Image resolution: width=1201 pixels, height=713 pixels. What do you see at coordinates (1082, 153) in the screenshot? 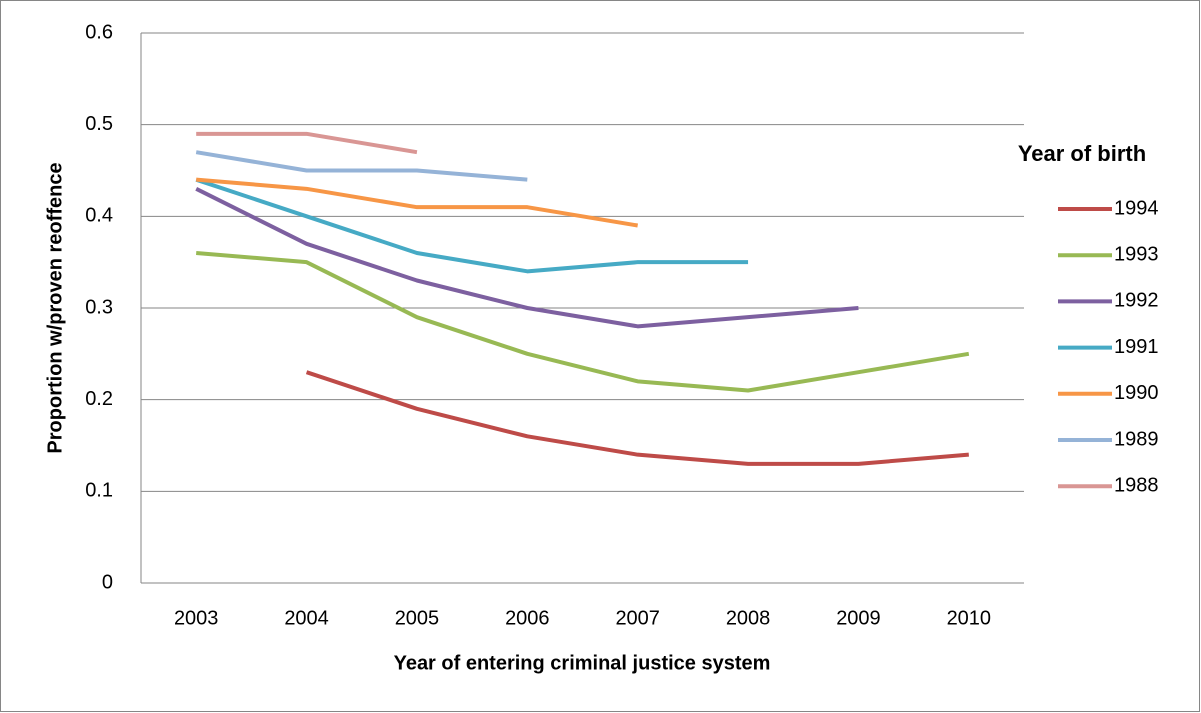
I see `legend-title: Year of birth` at bounding box center [1082, 153].